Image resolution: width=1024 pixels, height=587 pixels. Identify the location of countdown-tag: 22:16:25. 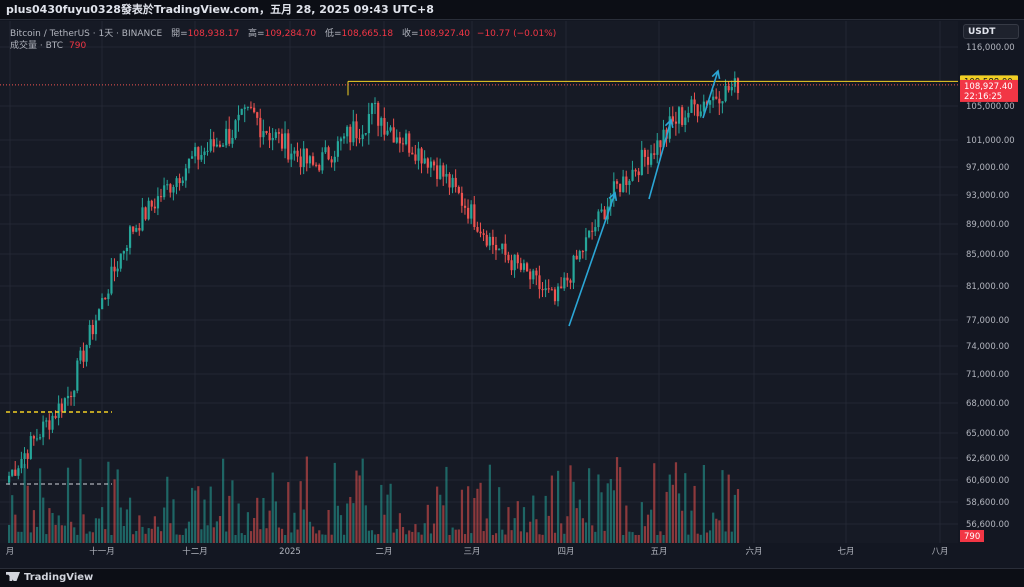
(983, 97).